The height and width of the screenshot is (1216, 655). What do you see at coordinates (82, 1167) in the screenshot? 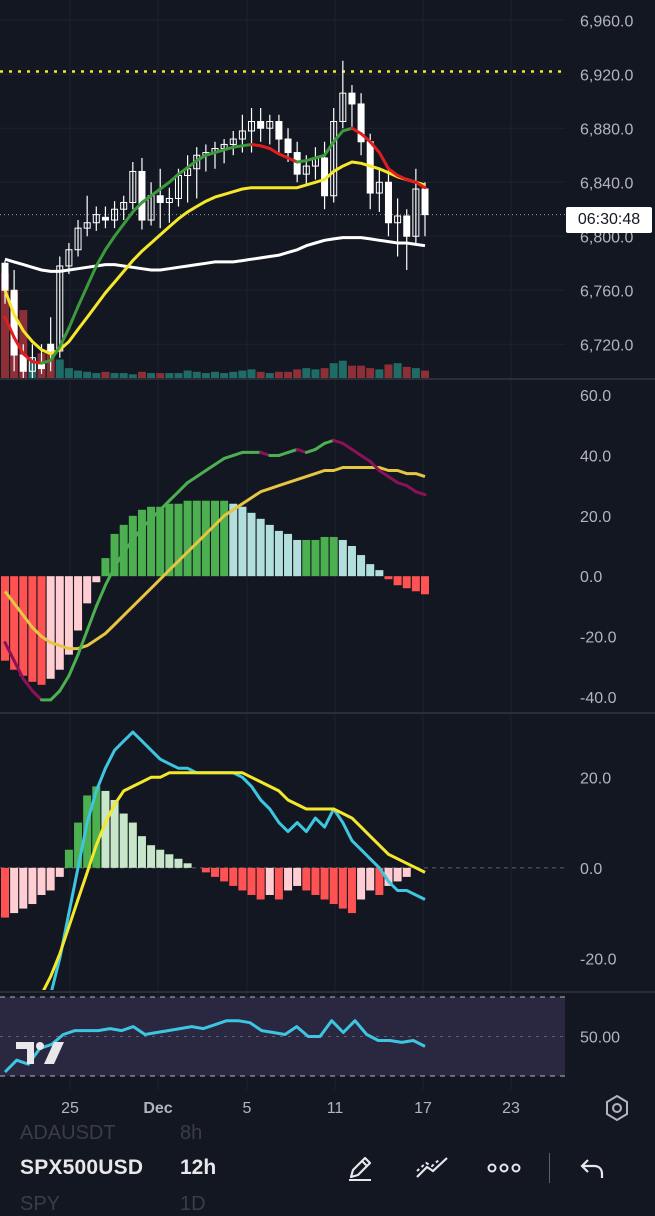
I see `symbol-label: SPX500USD` at bounding box center [82, 1167].